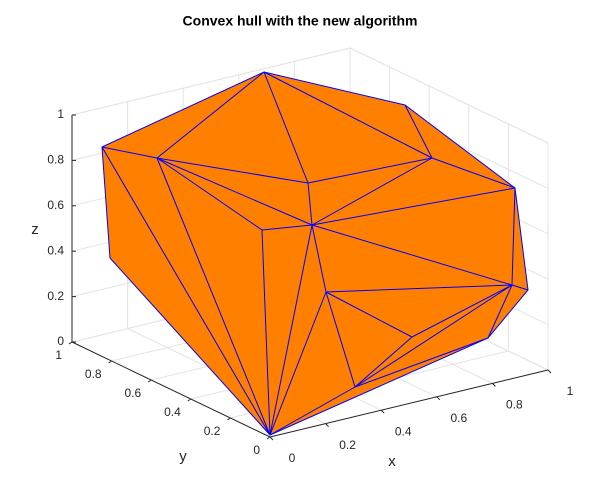 The width and height of the screenshot is (600, 500). Describe the element at coordinates (55, 205) in the screenshot. I see `z-tick-label: 0.6` at that location.